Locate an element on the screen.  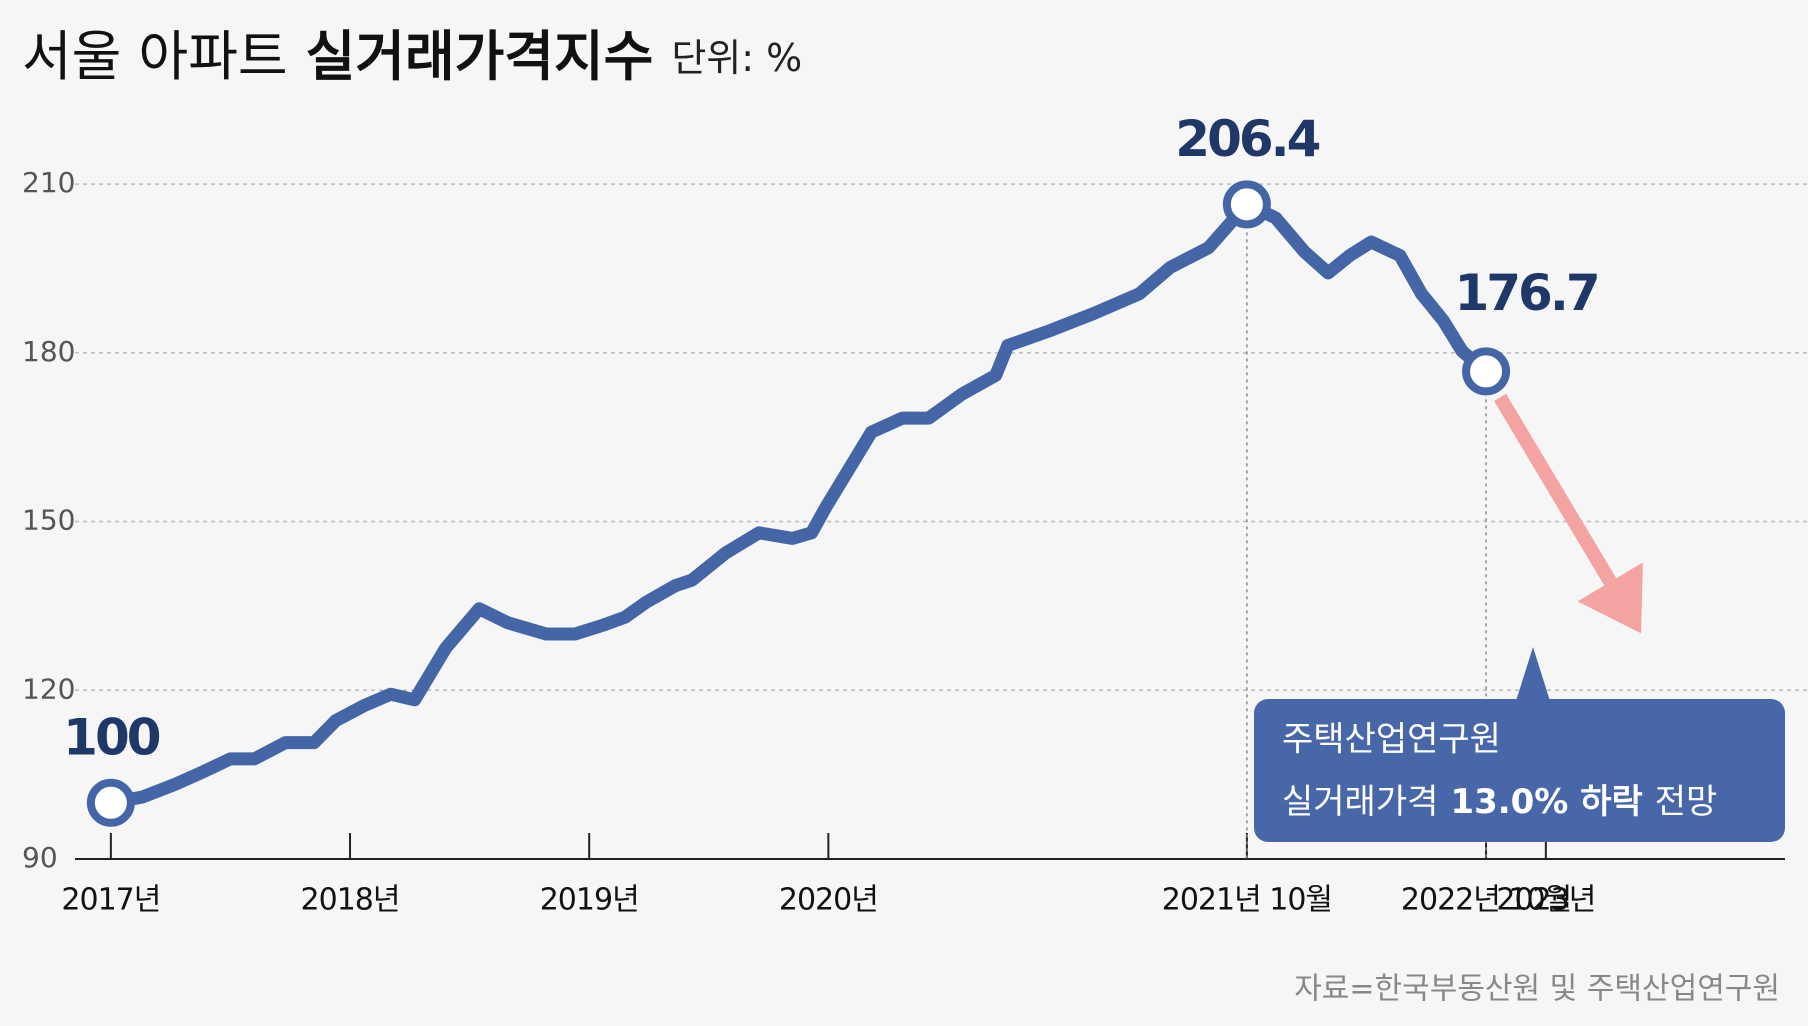
unit-label: 단위: % is located at coordinates (736, 58).